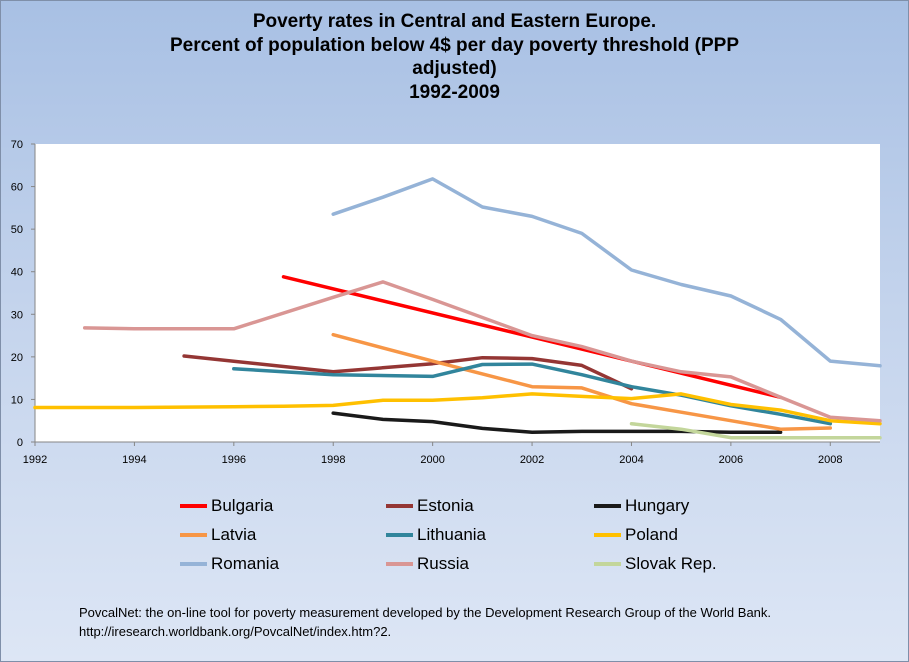 The width and height of the screenshot is (909, 662). I want to click on legend-item-russia: Russia, so click(427, 564).